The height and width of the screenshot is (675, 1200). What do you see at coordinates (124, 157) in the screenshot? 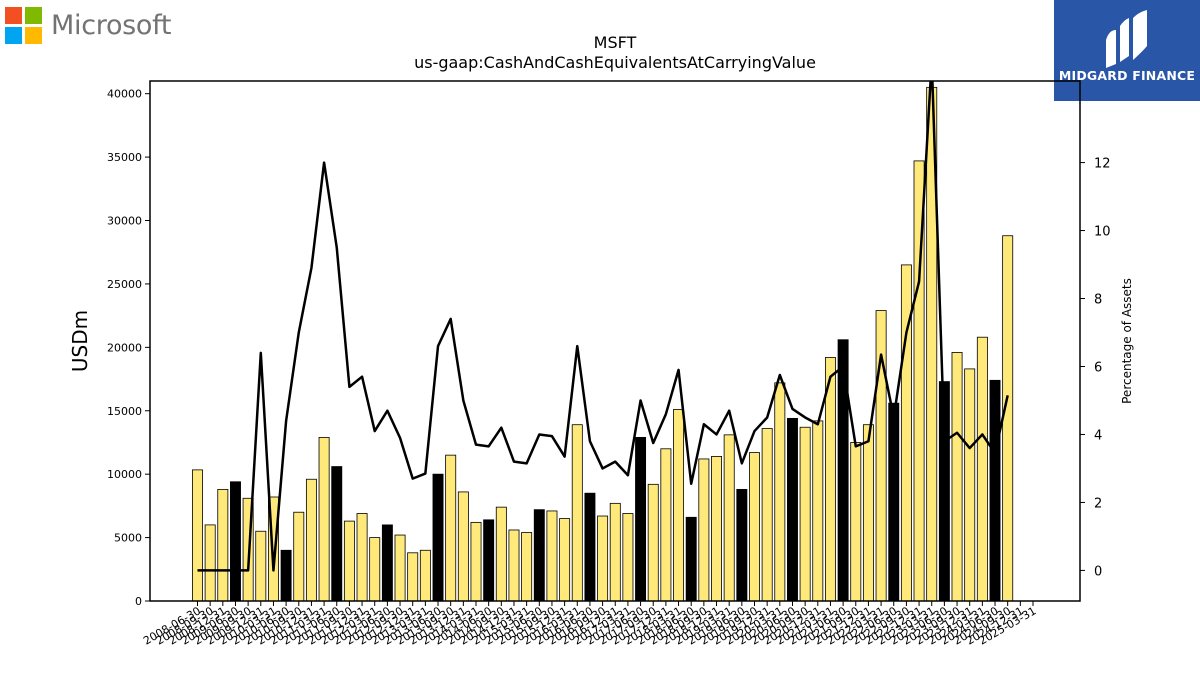
I see `y-tick-label: 35000` at bounding box center [124, 157].